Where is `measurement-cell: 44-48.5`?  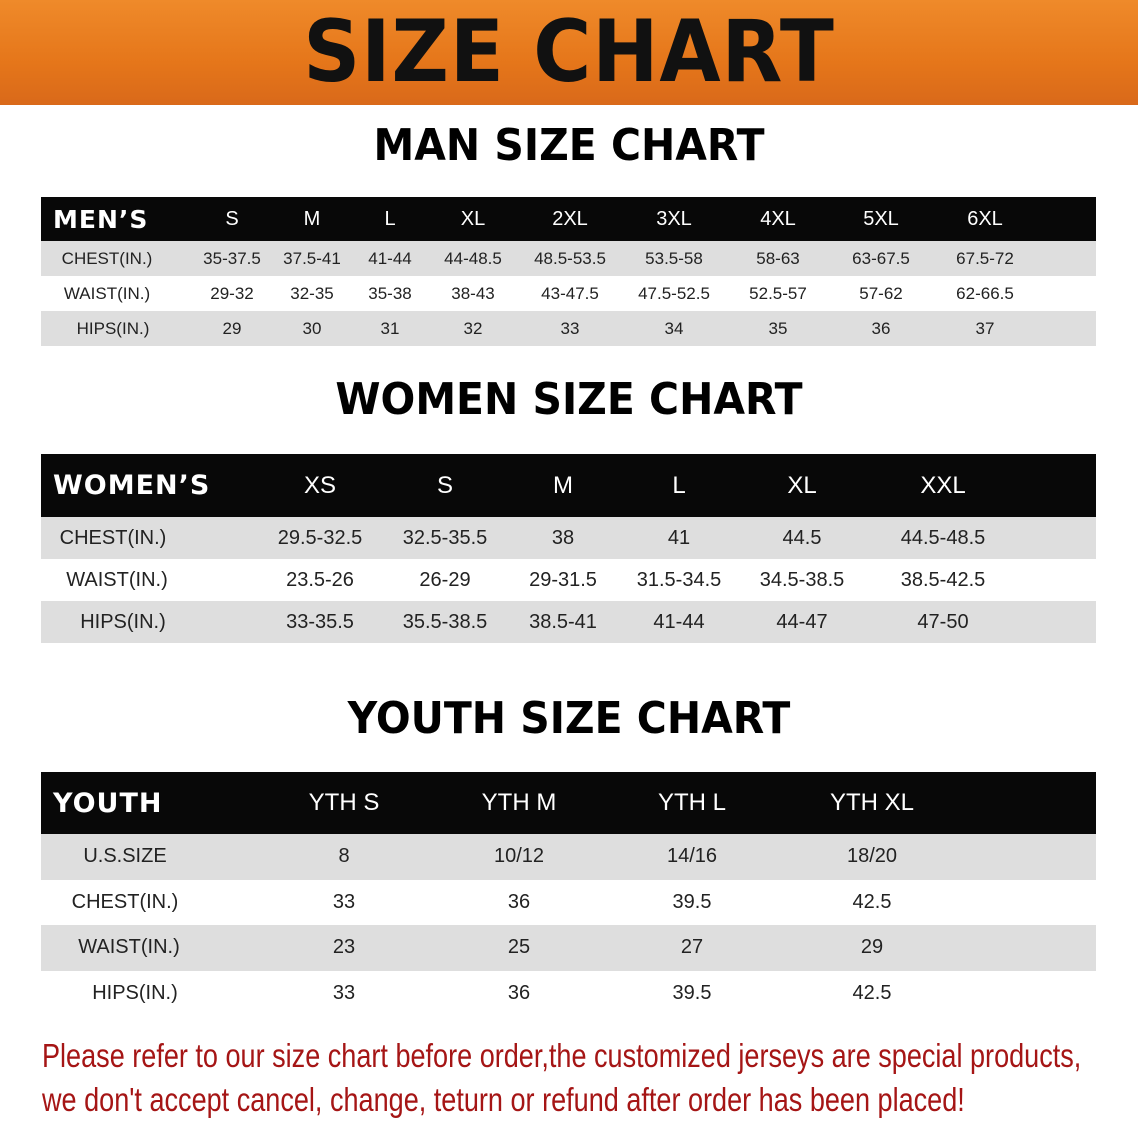 measurement-cell: 44-48.5 is located at coordinates (473, 258).